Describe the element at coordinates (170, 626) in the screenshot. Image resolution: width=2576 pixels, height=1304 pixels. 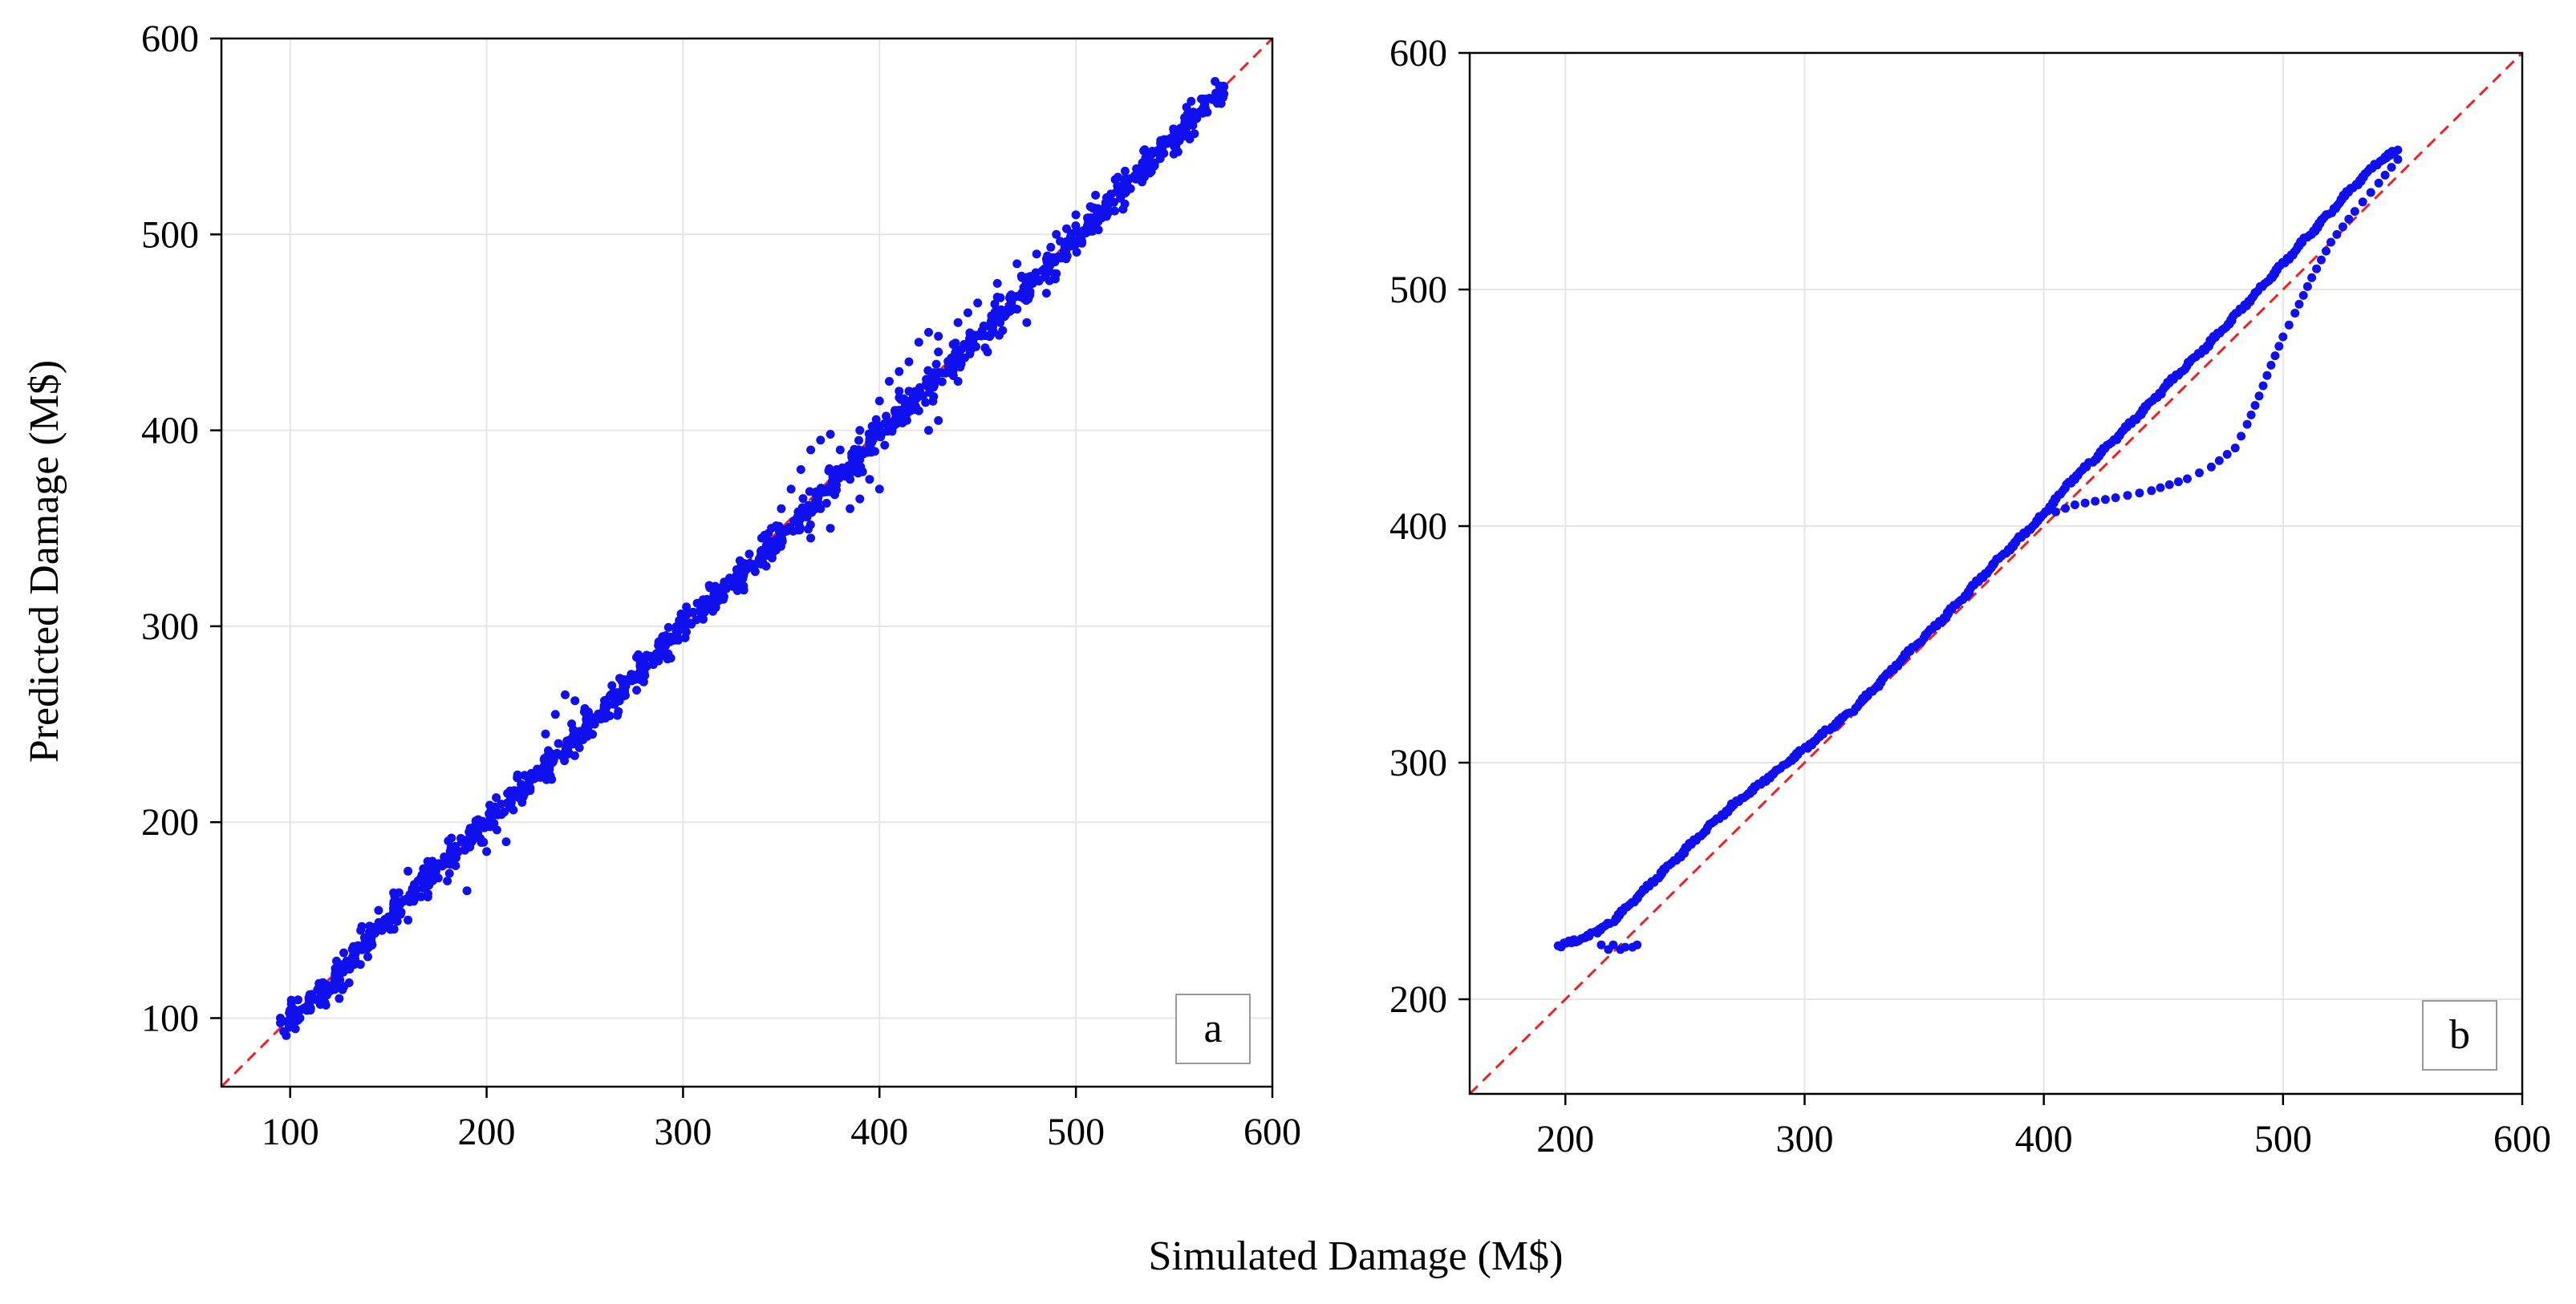
I see `y-tick-label: 300` at that location.